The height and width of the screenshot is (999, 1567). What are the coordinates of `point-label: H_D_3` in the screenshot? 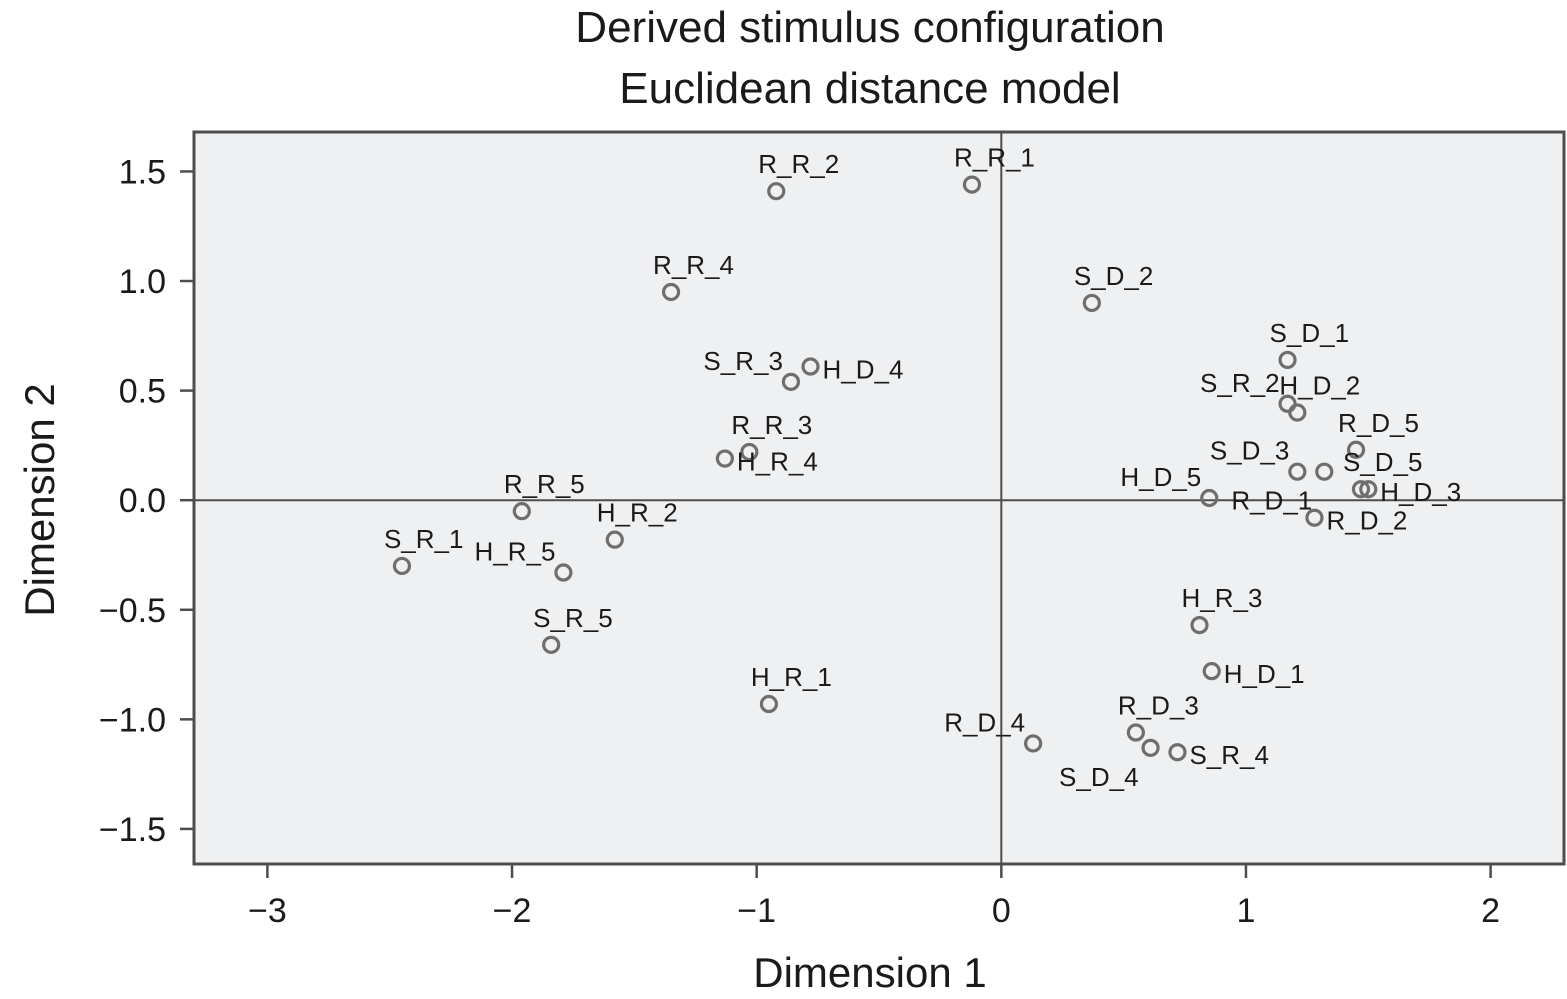 It's located at (1420, 492).